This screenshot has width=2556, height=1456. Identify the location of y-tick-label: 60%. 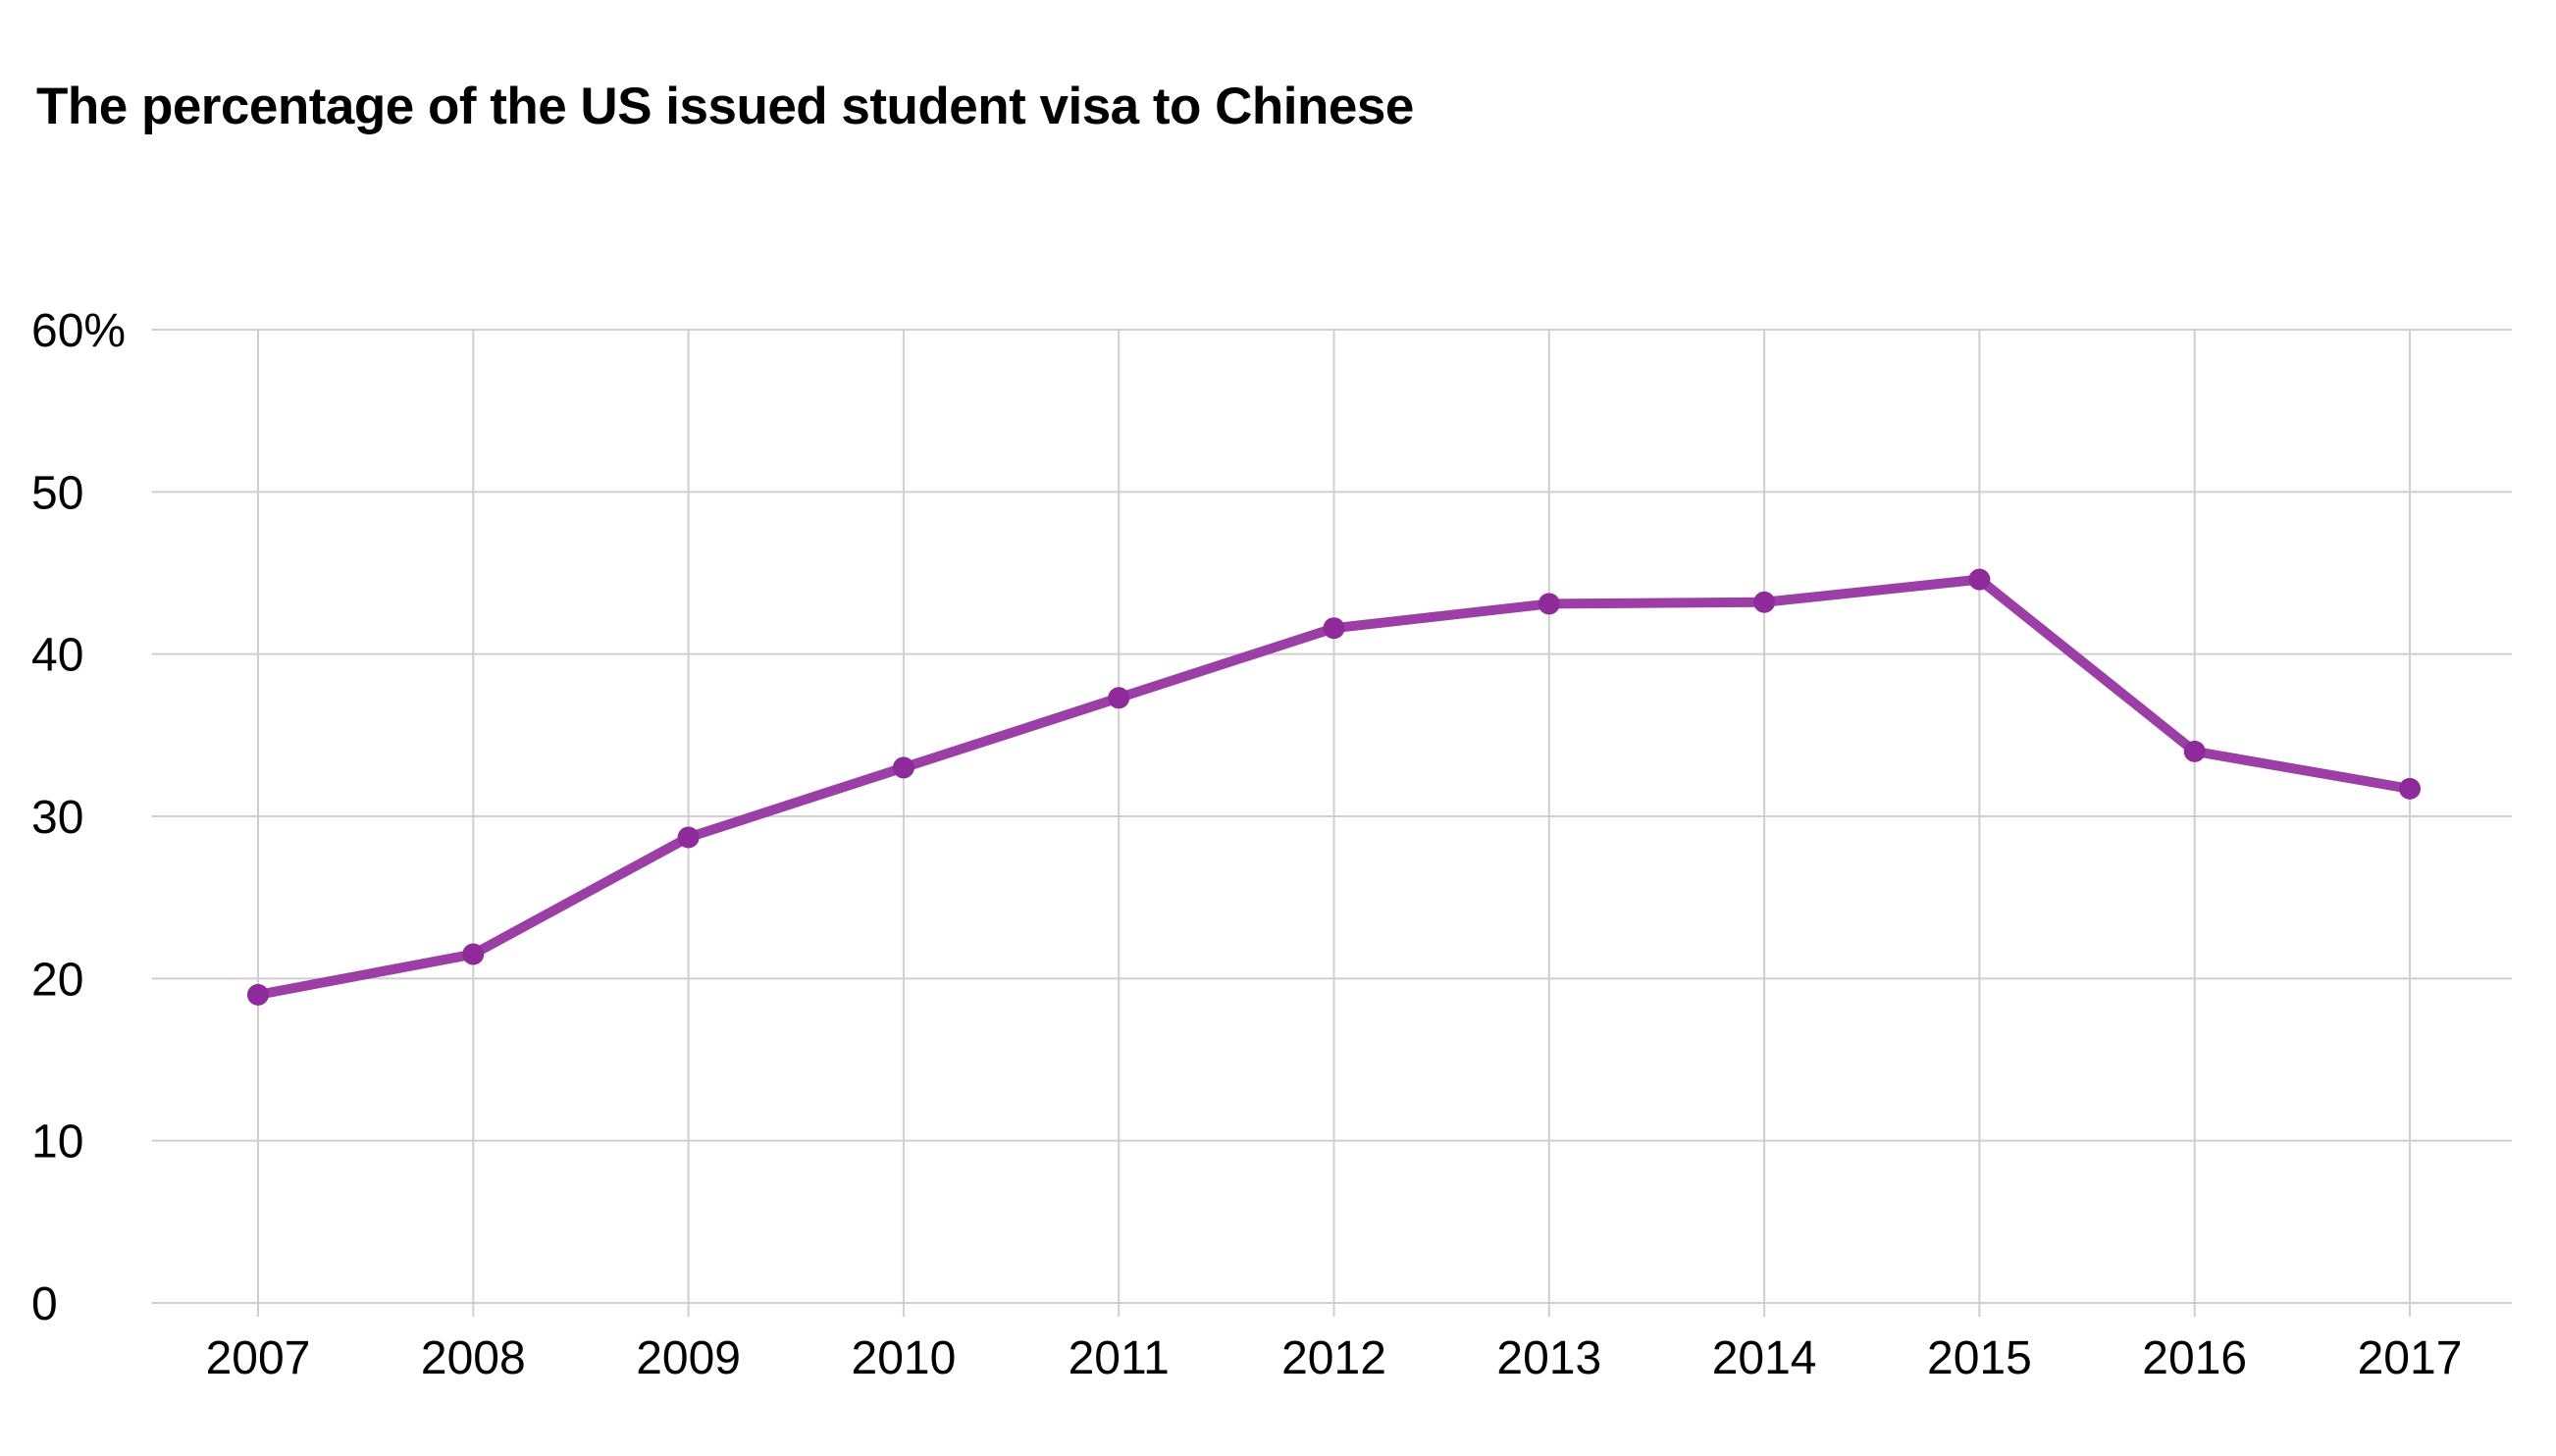
(78, 331).